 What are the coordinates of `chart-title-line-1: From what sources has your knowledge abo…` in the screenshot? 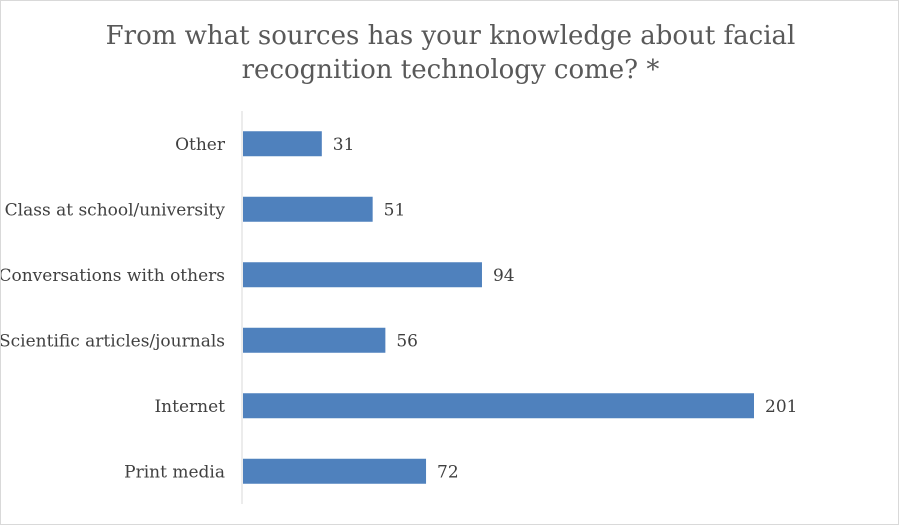 It's located at (450, 36).